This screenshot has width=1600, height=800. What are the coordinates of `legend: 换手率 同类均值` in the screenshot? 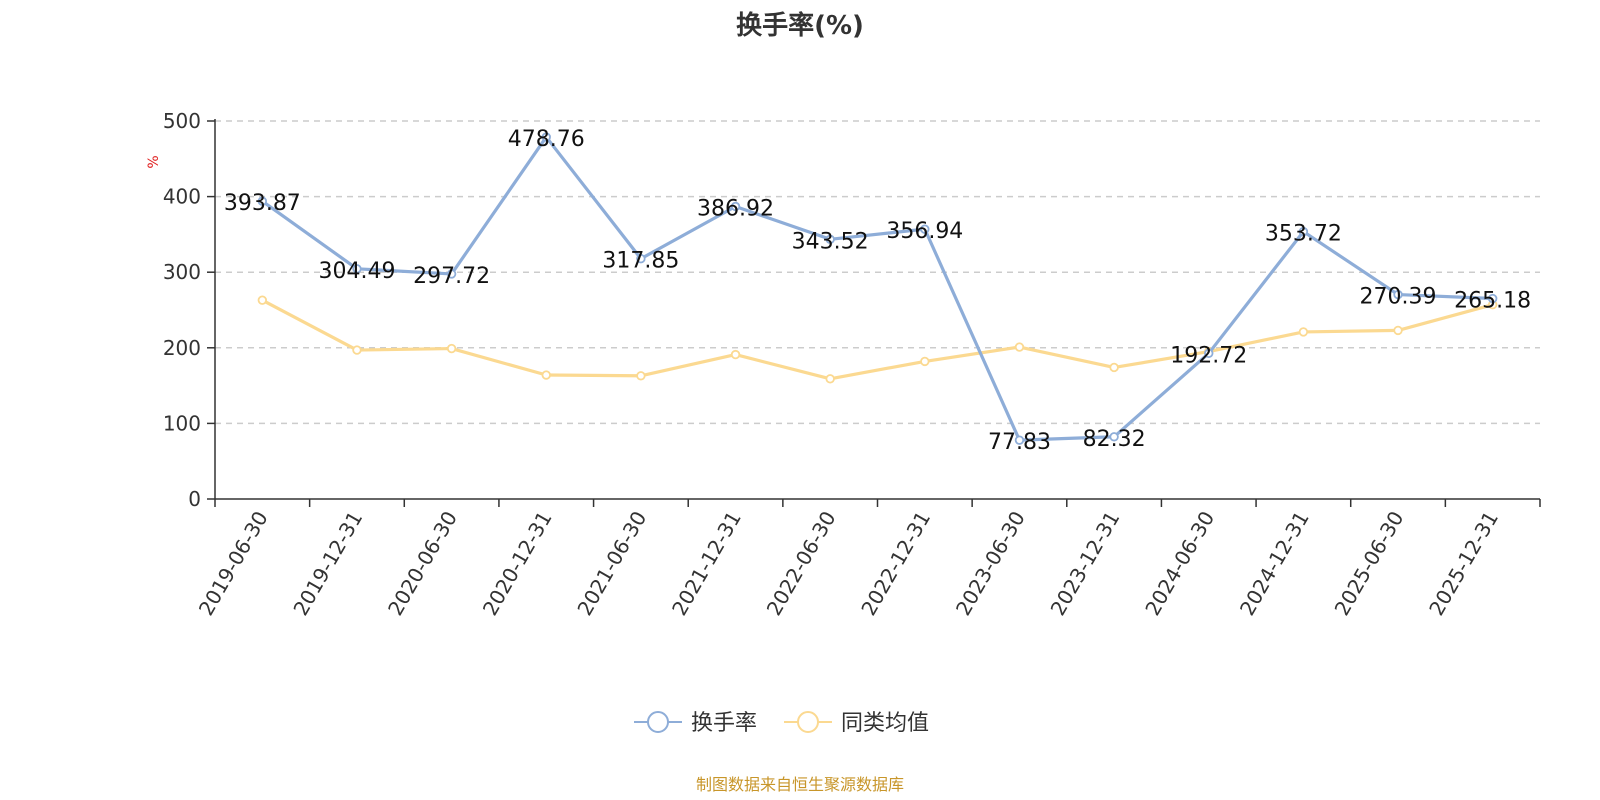 It's located at (781, 723).